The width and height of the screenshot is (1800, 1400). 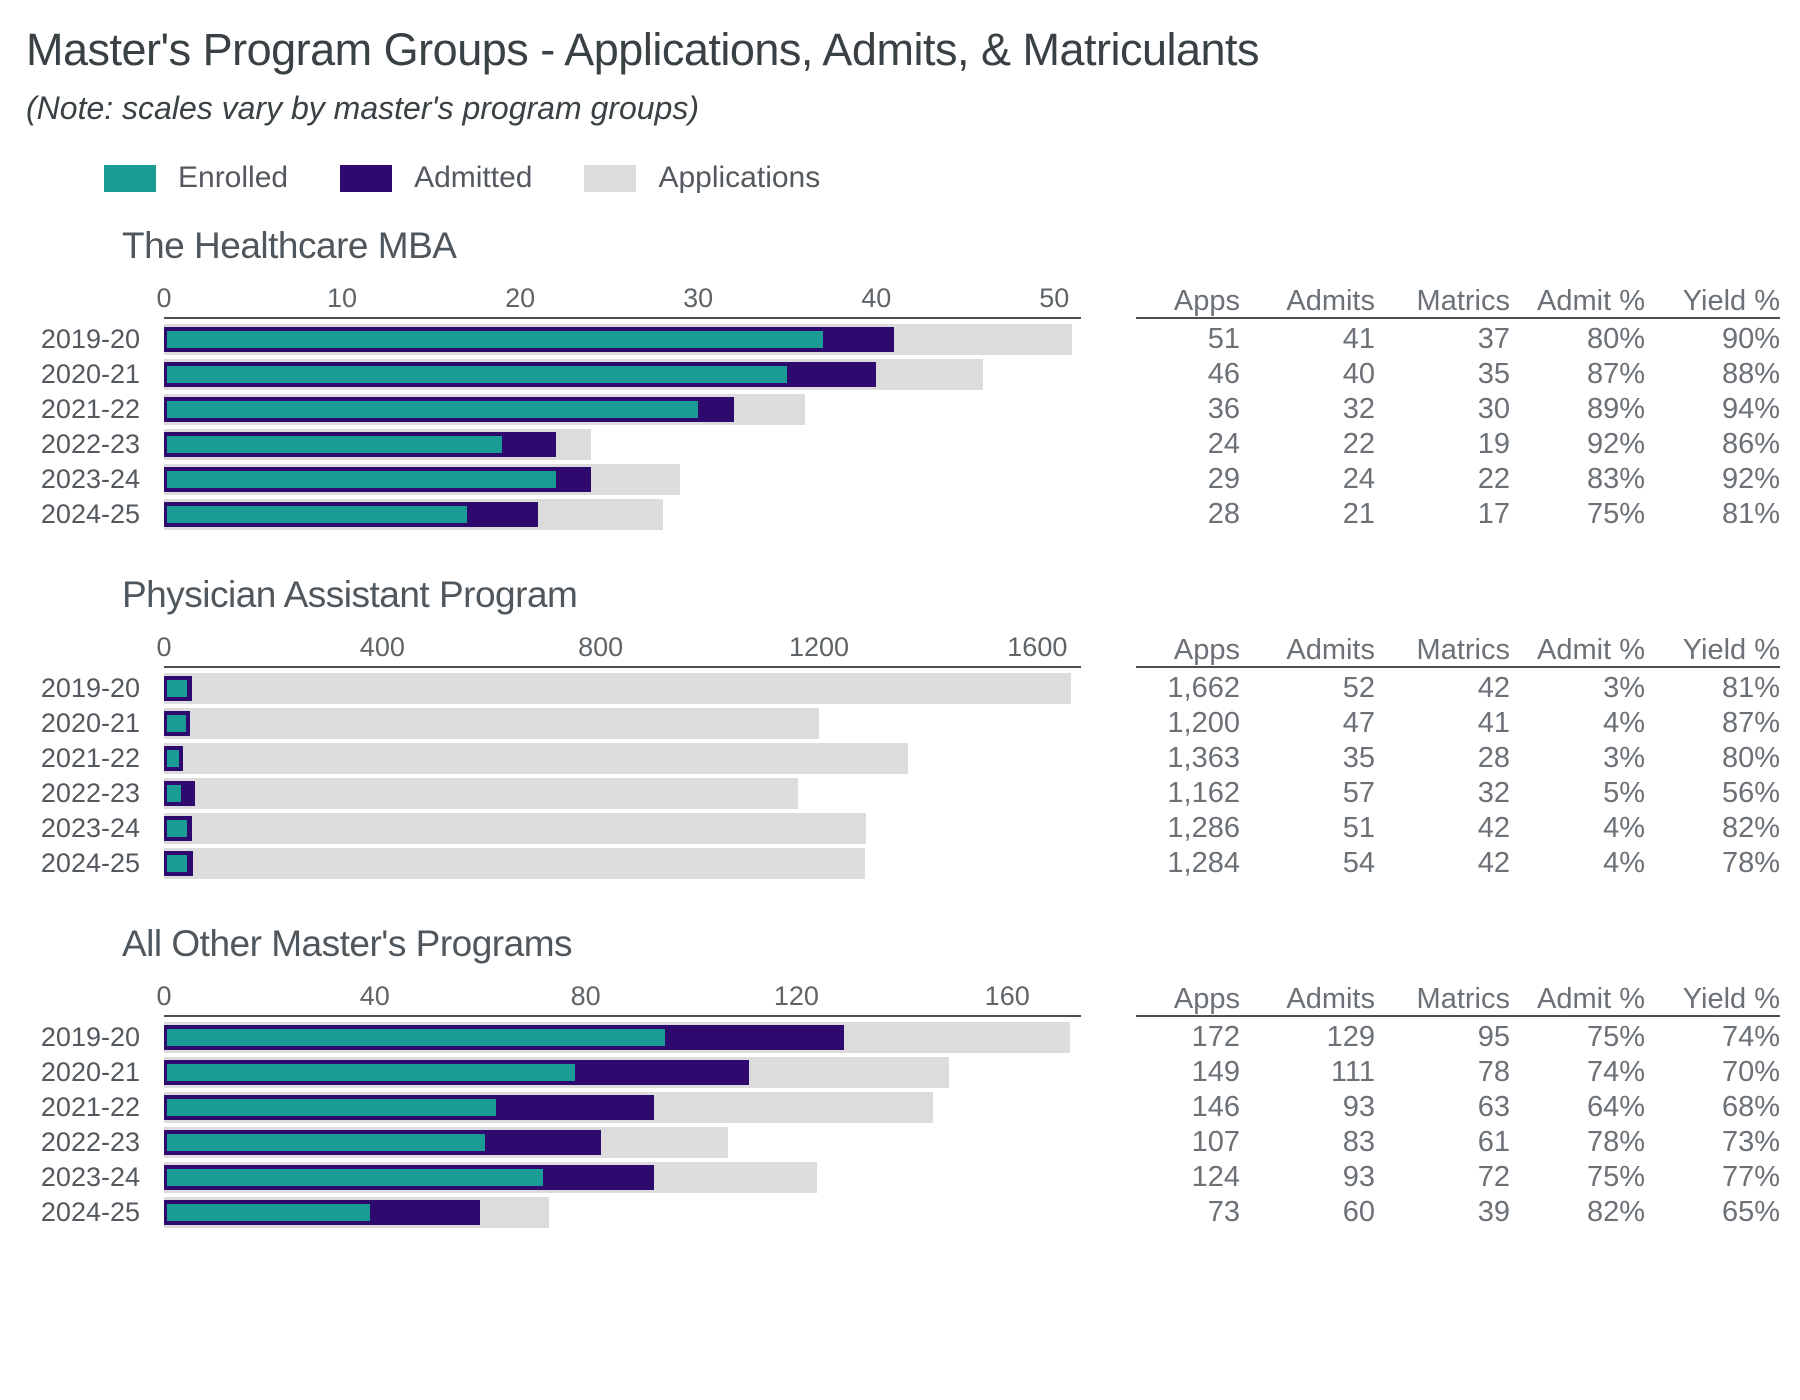 What do you see at coordinates (1493, 1142) in the screenshot?
I see `table-cell-matrics: 61` at bounding box center [1493, 1142].